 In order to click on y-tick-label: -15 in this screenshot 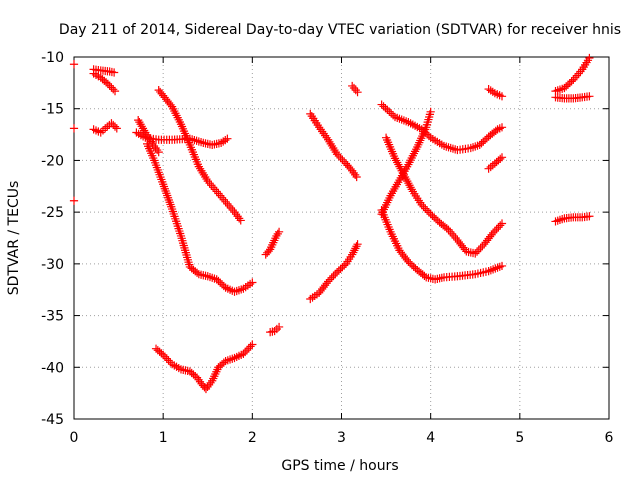, I will do `click(52, 110)`.